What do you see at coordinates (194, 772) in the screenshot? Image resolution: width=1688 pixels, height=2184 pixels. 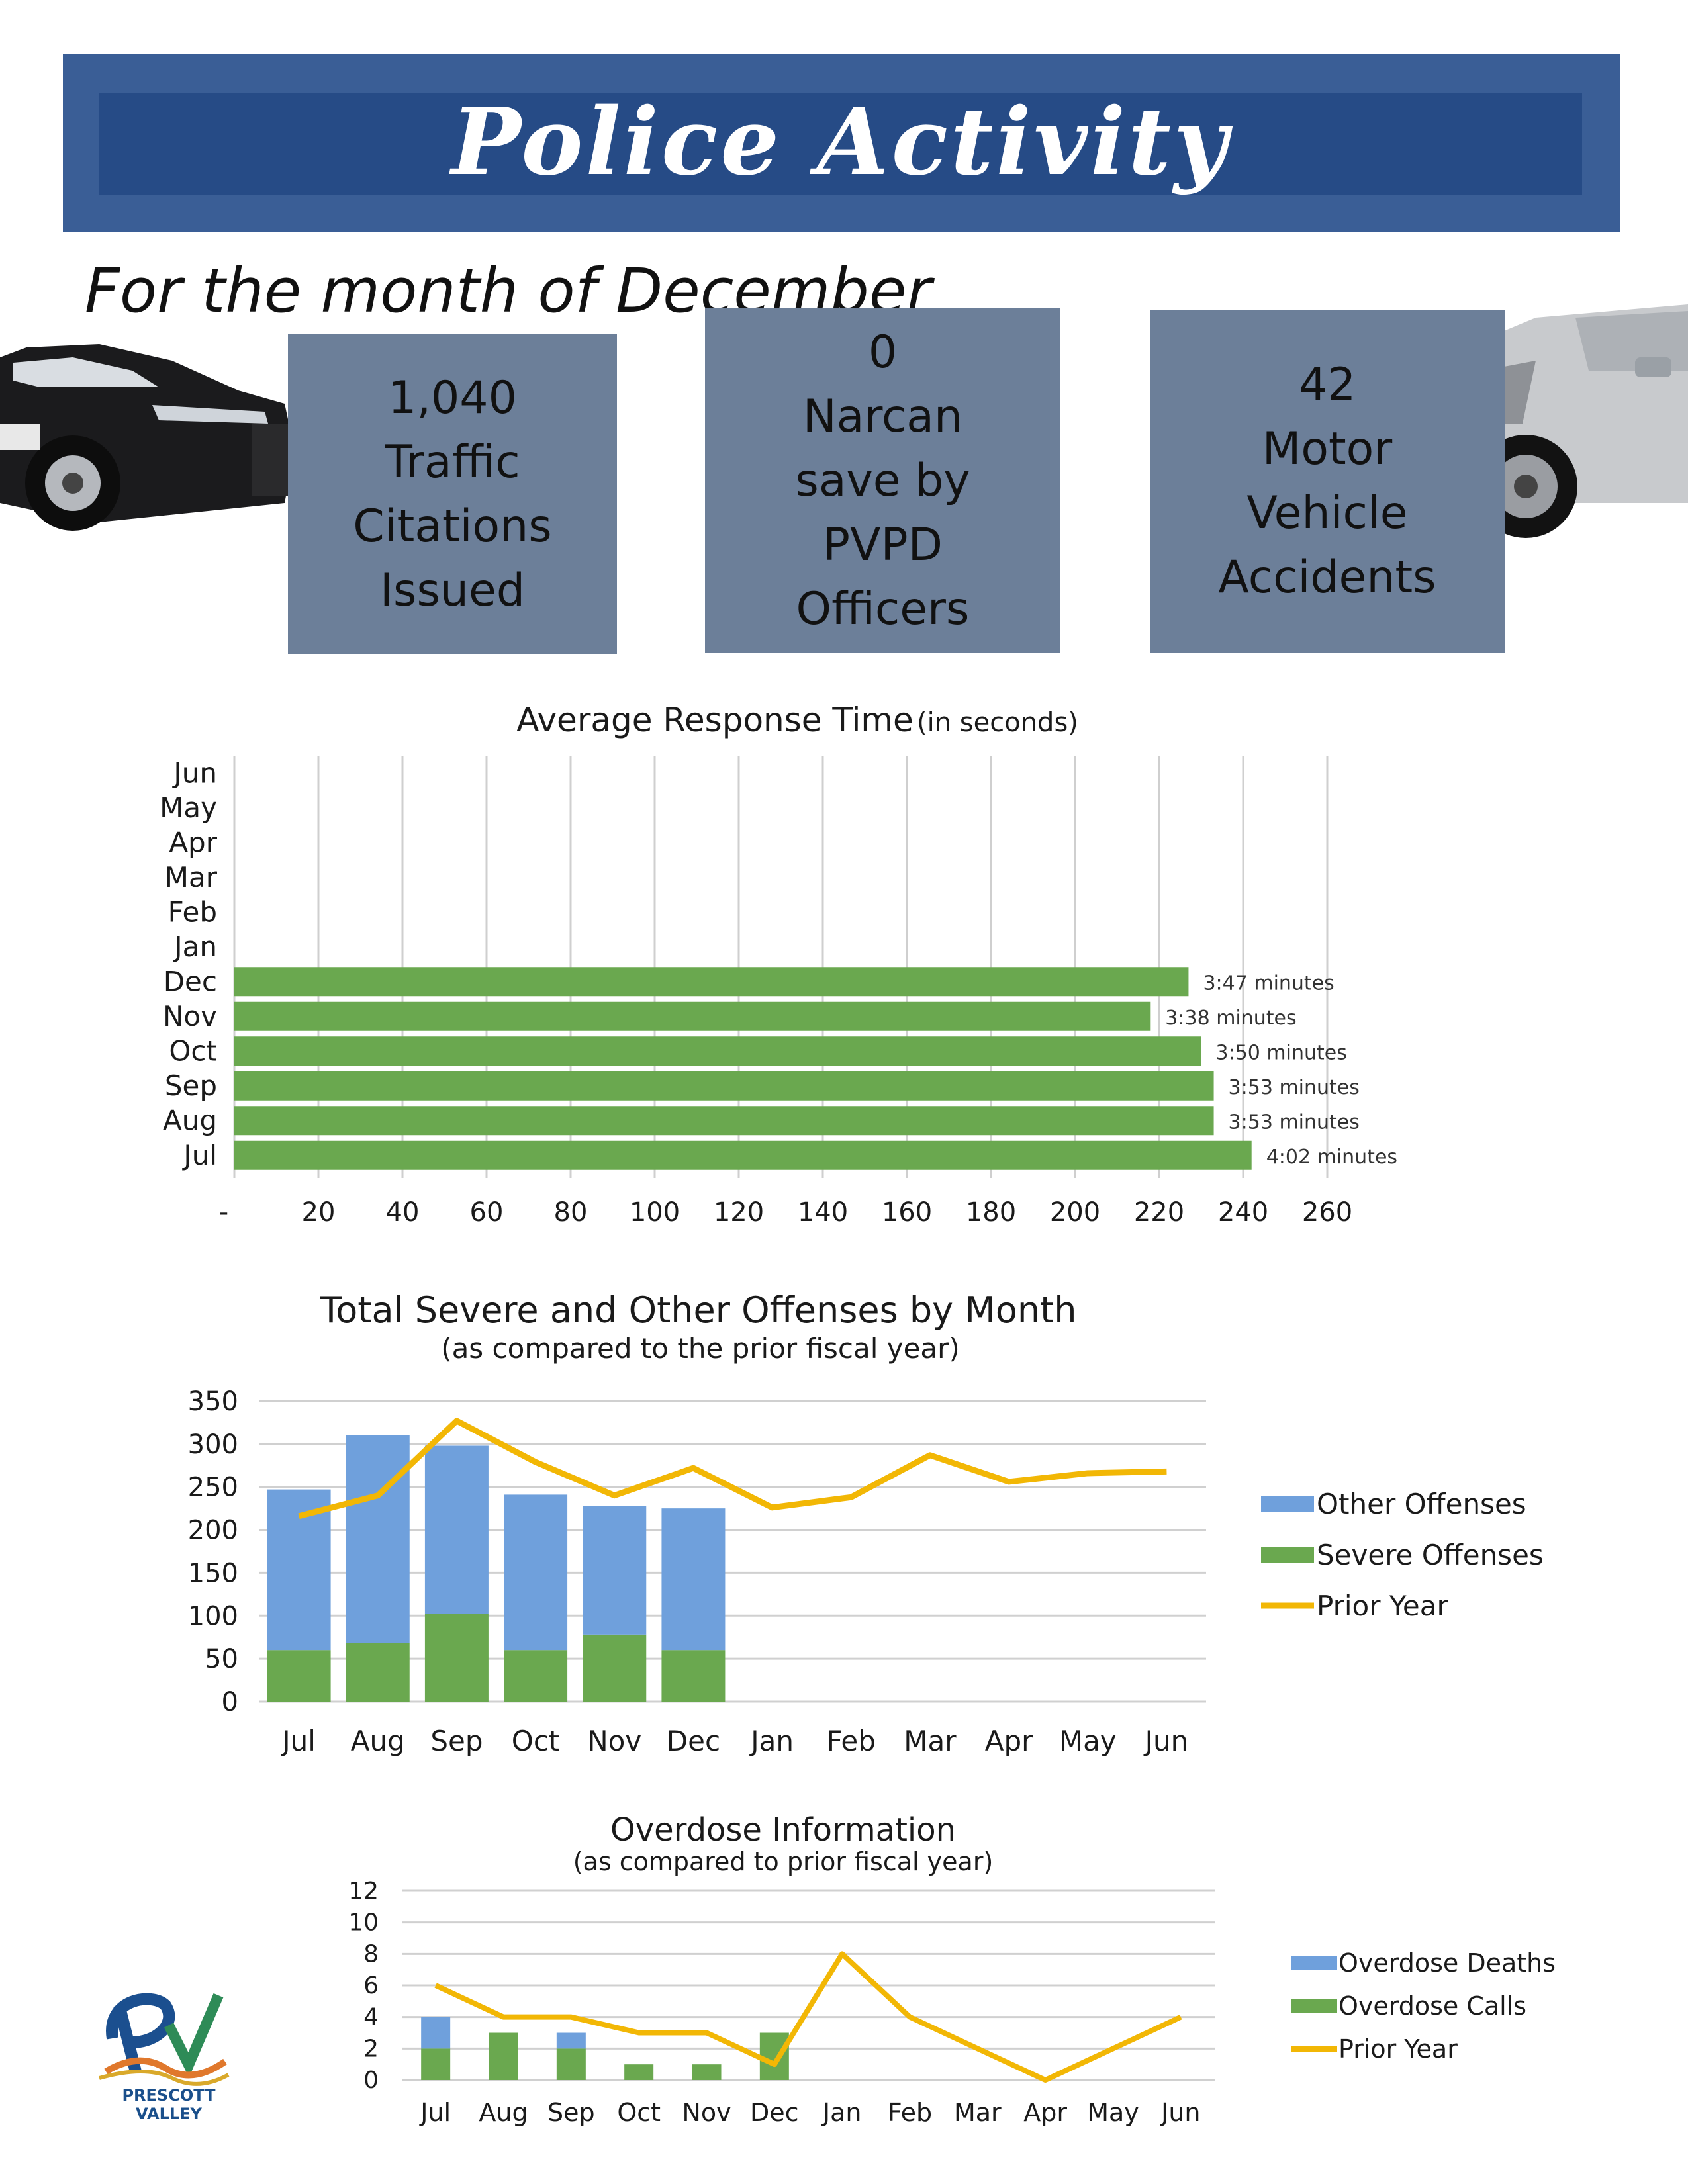 I see `response-y-tick-label: Jun` at bounding box center [194, 772].